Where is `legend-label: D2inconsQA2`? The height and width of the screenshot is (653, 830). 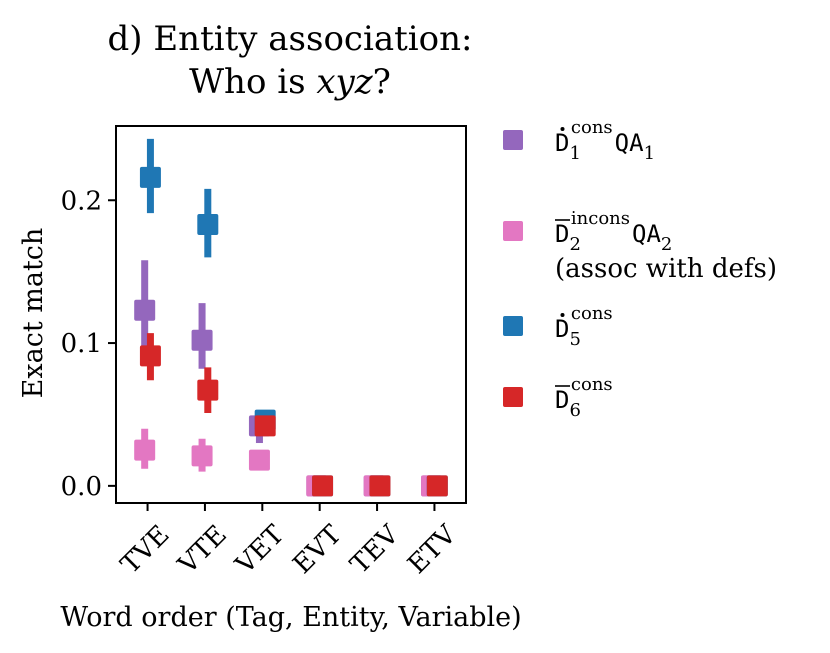
legend-label: D2inconsQA2 is located at coordinates (613, 231).